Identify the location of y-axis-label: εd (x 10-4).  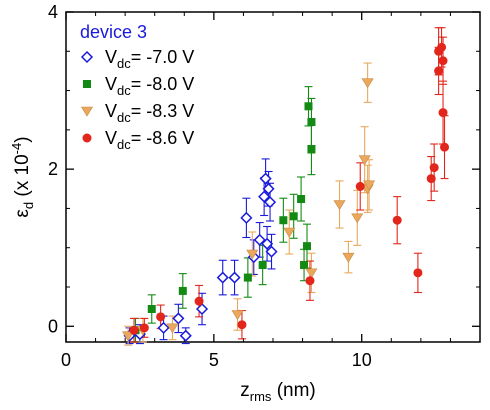
(22, 176).